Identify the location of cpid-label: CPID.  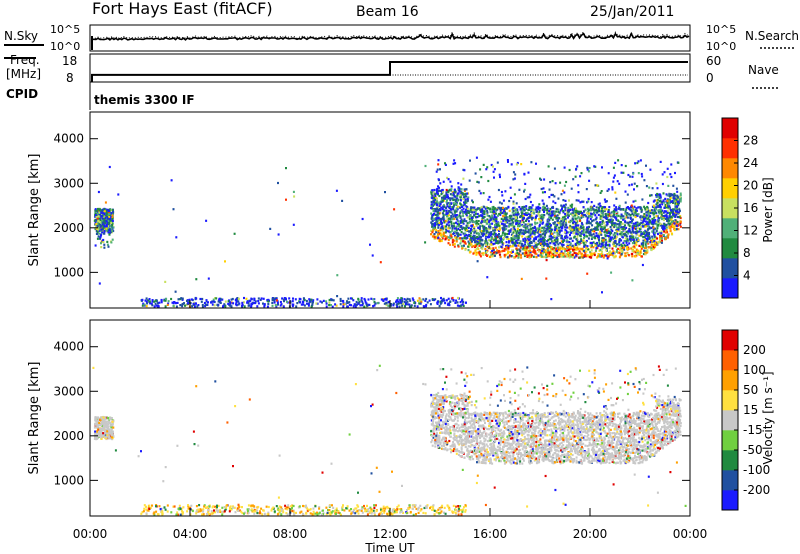
(22, 94).